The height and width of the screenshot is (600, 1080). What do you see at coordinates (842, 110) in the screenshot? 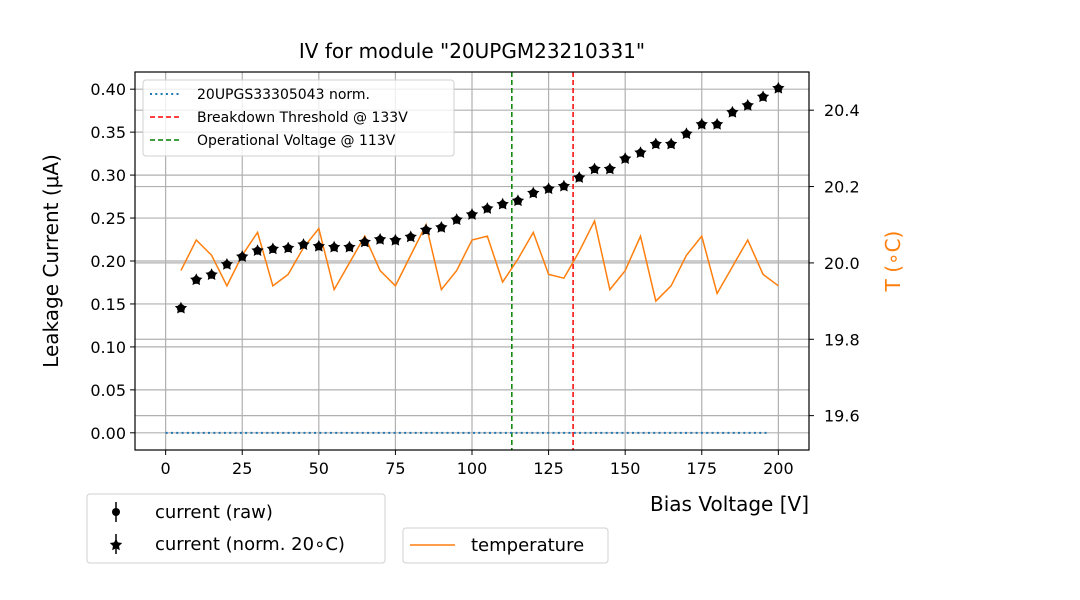
I see `y2-tick-label: 20.4` at bounding box center [842, 110].